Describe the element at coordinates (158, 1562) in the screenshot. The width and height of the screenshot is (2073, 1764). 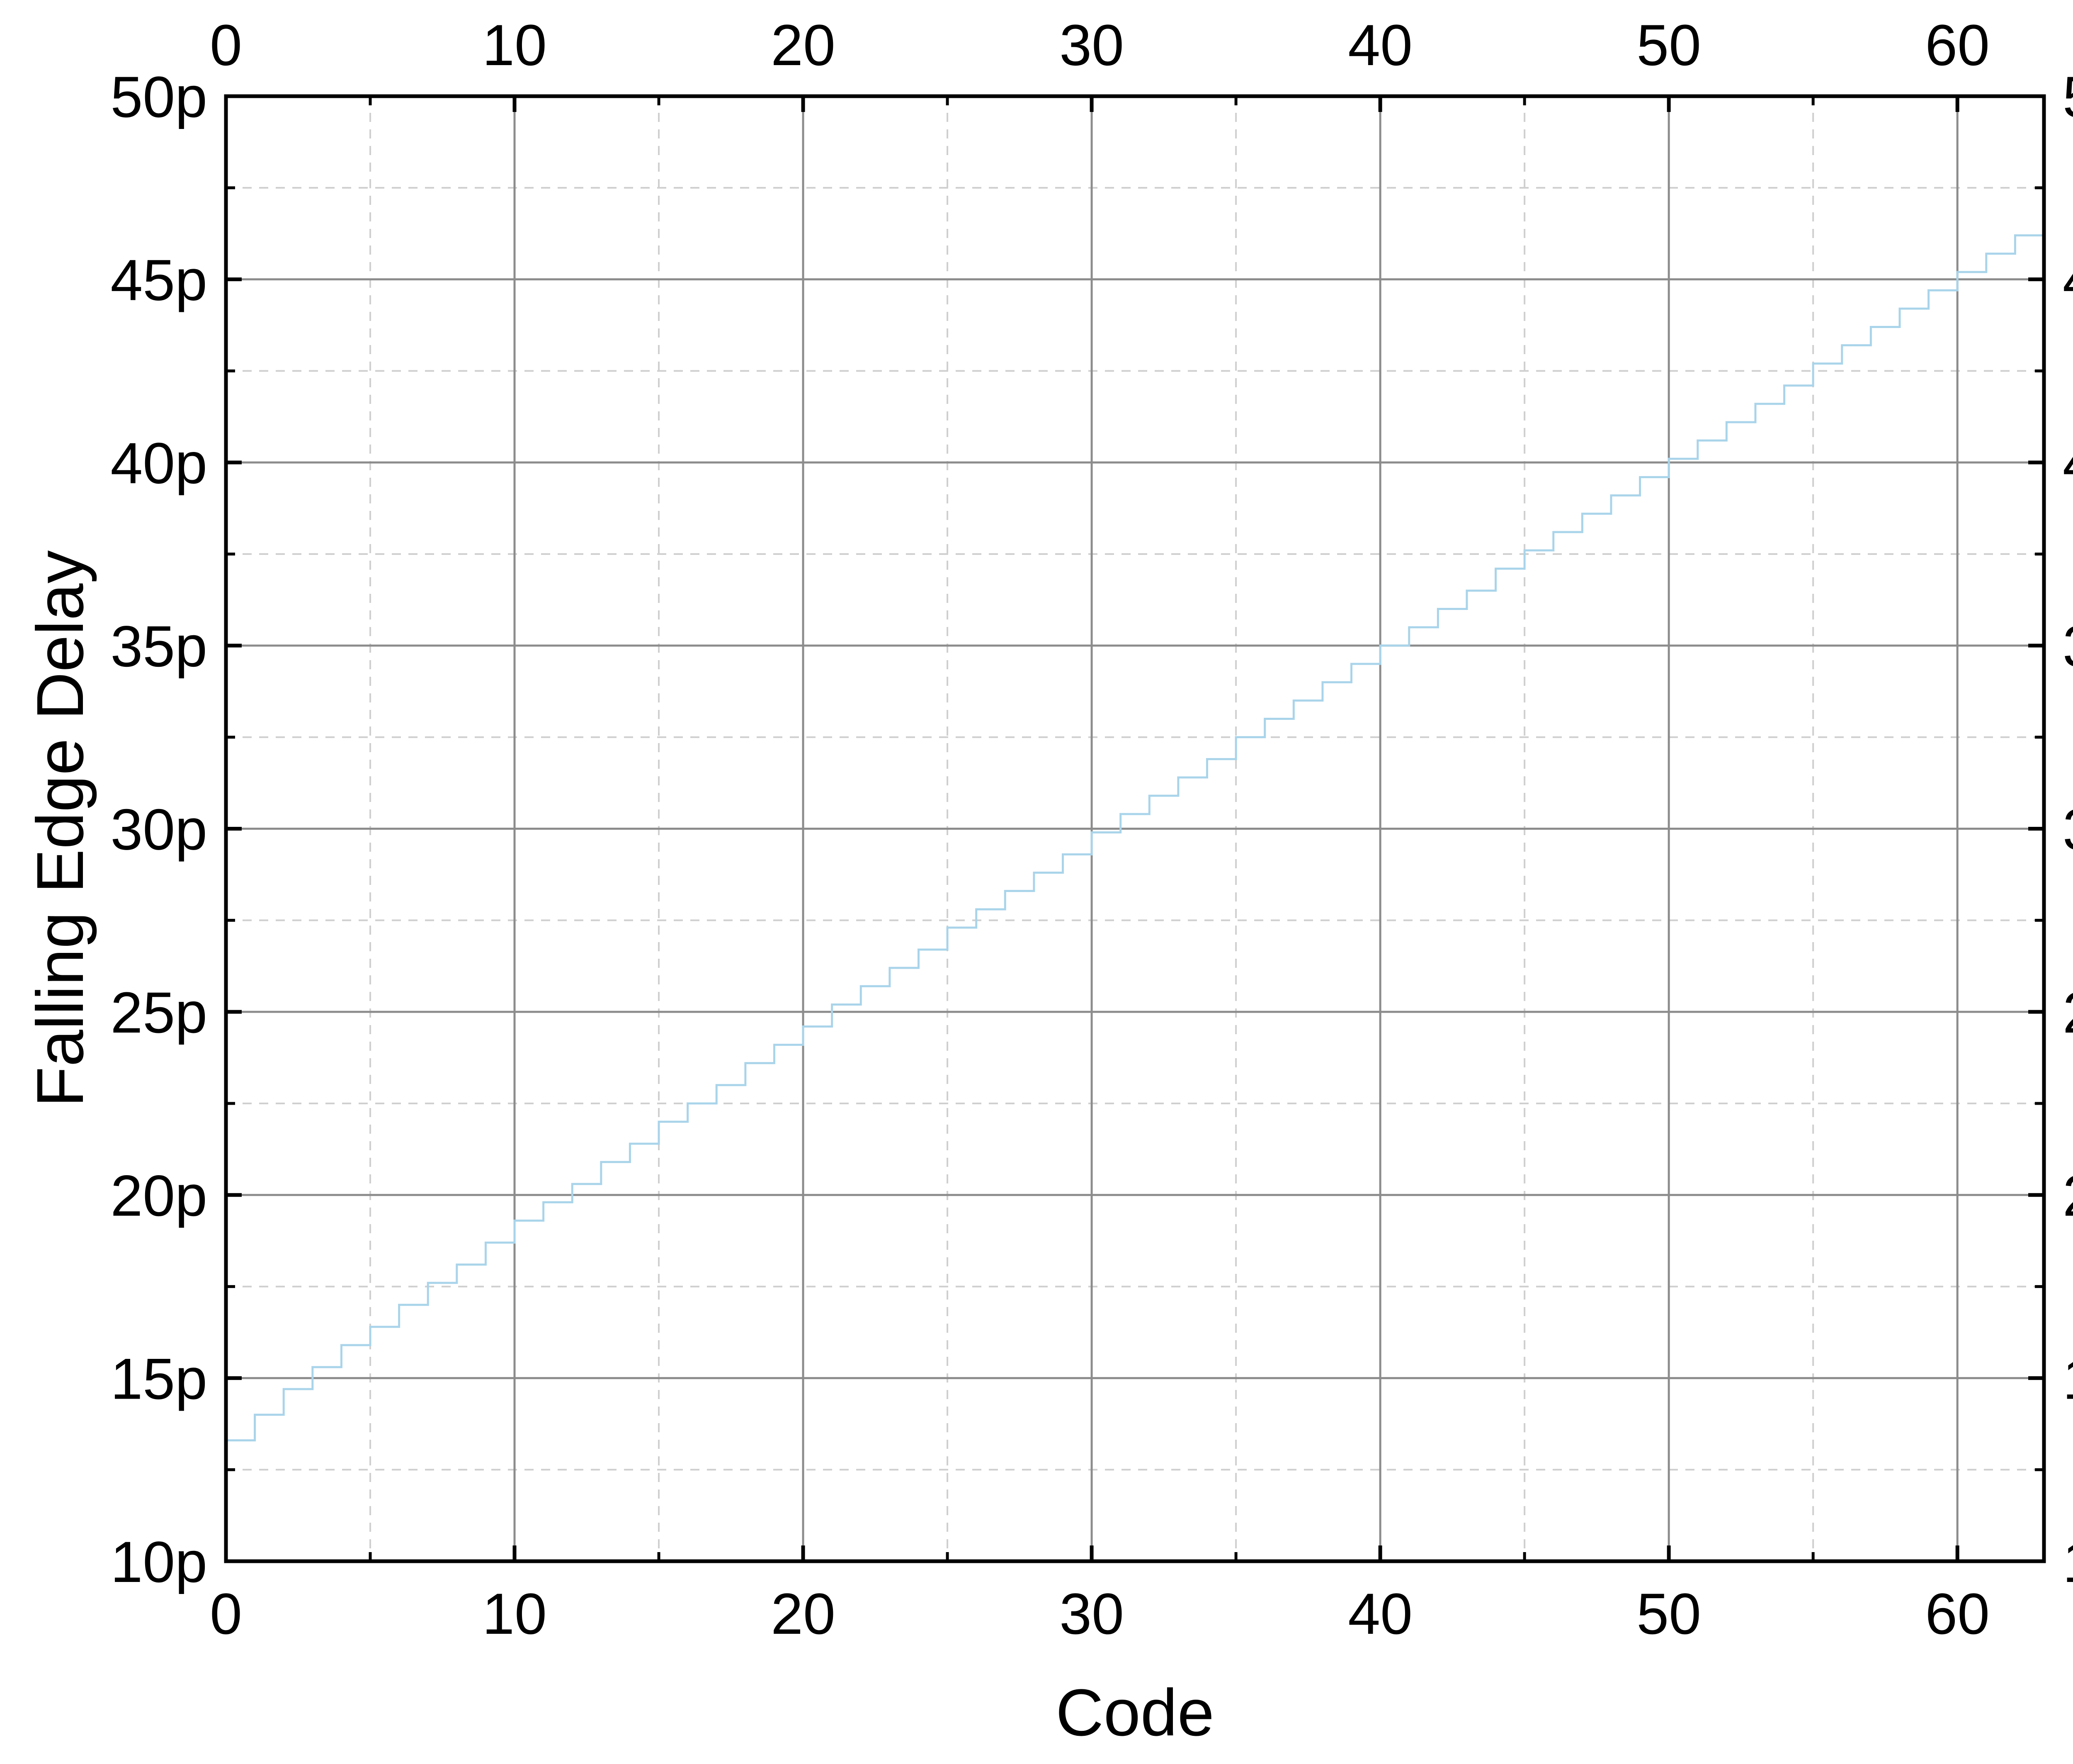
I see `y-tick-label-left: 10p` at that location.